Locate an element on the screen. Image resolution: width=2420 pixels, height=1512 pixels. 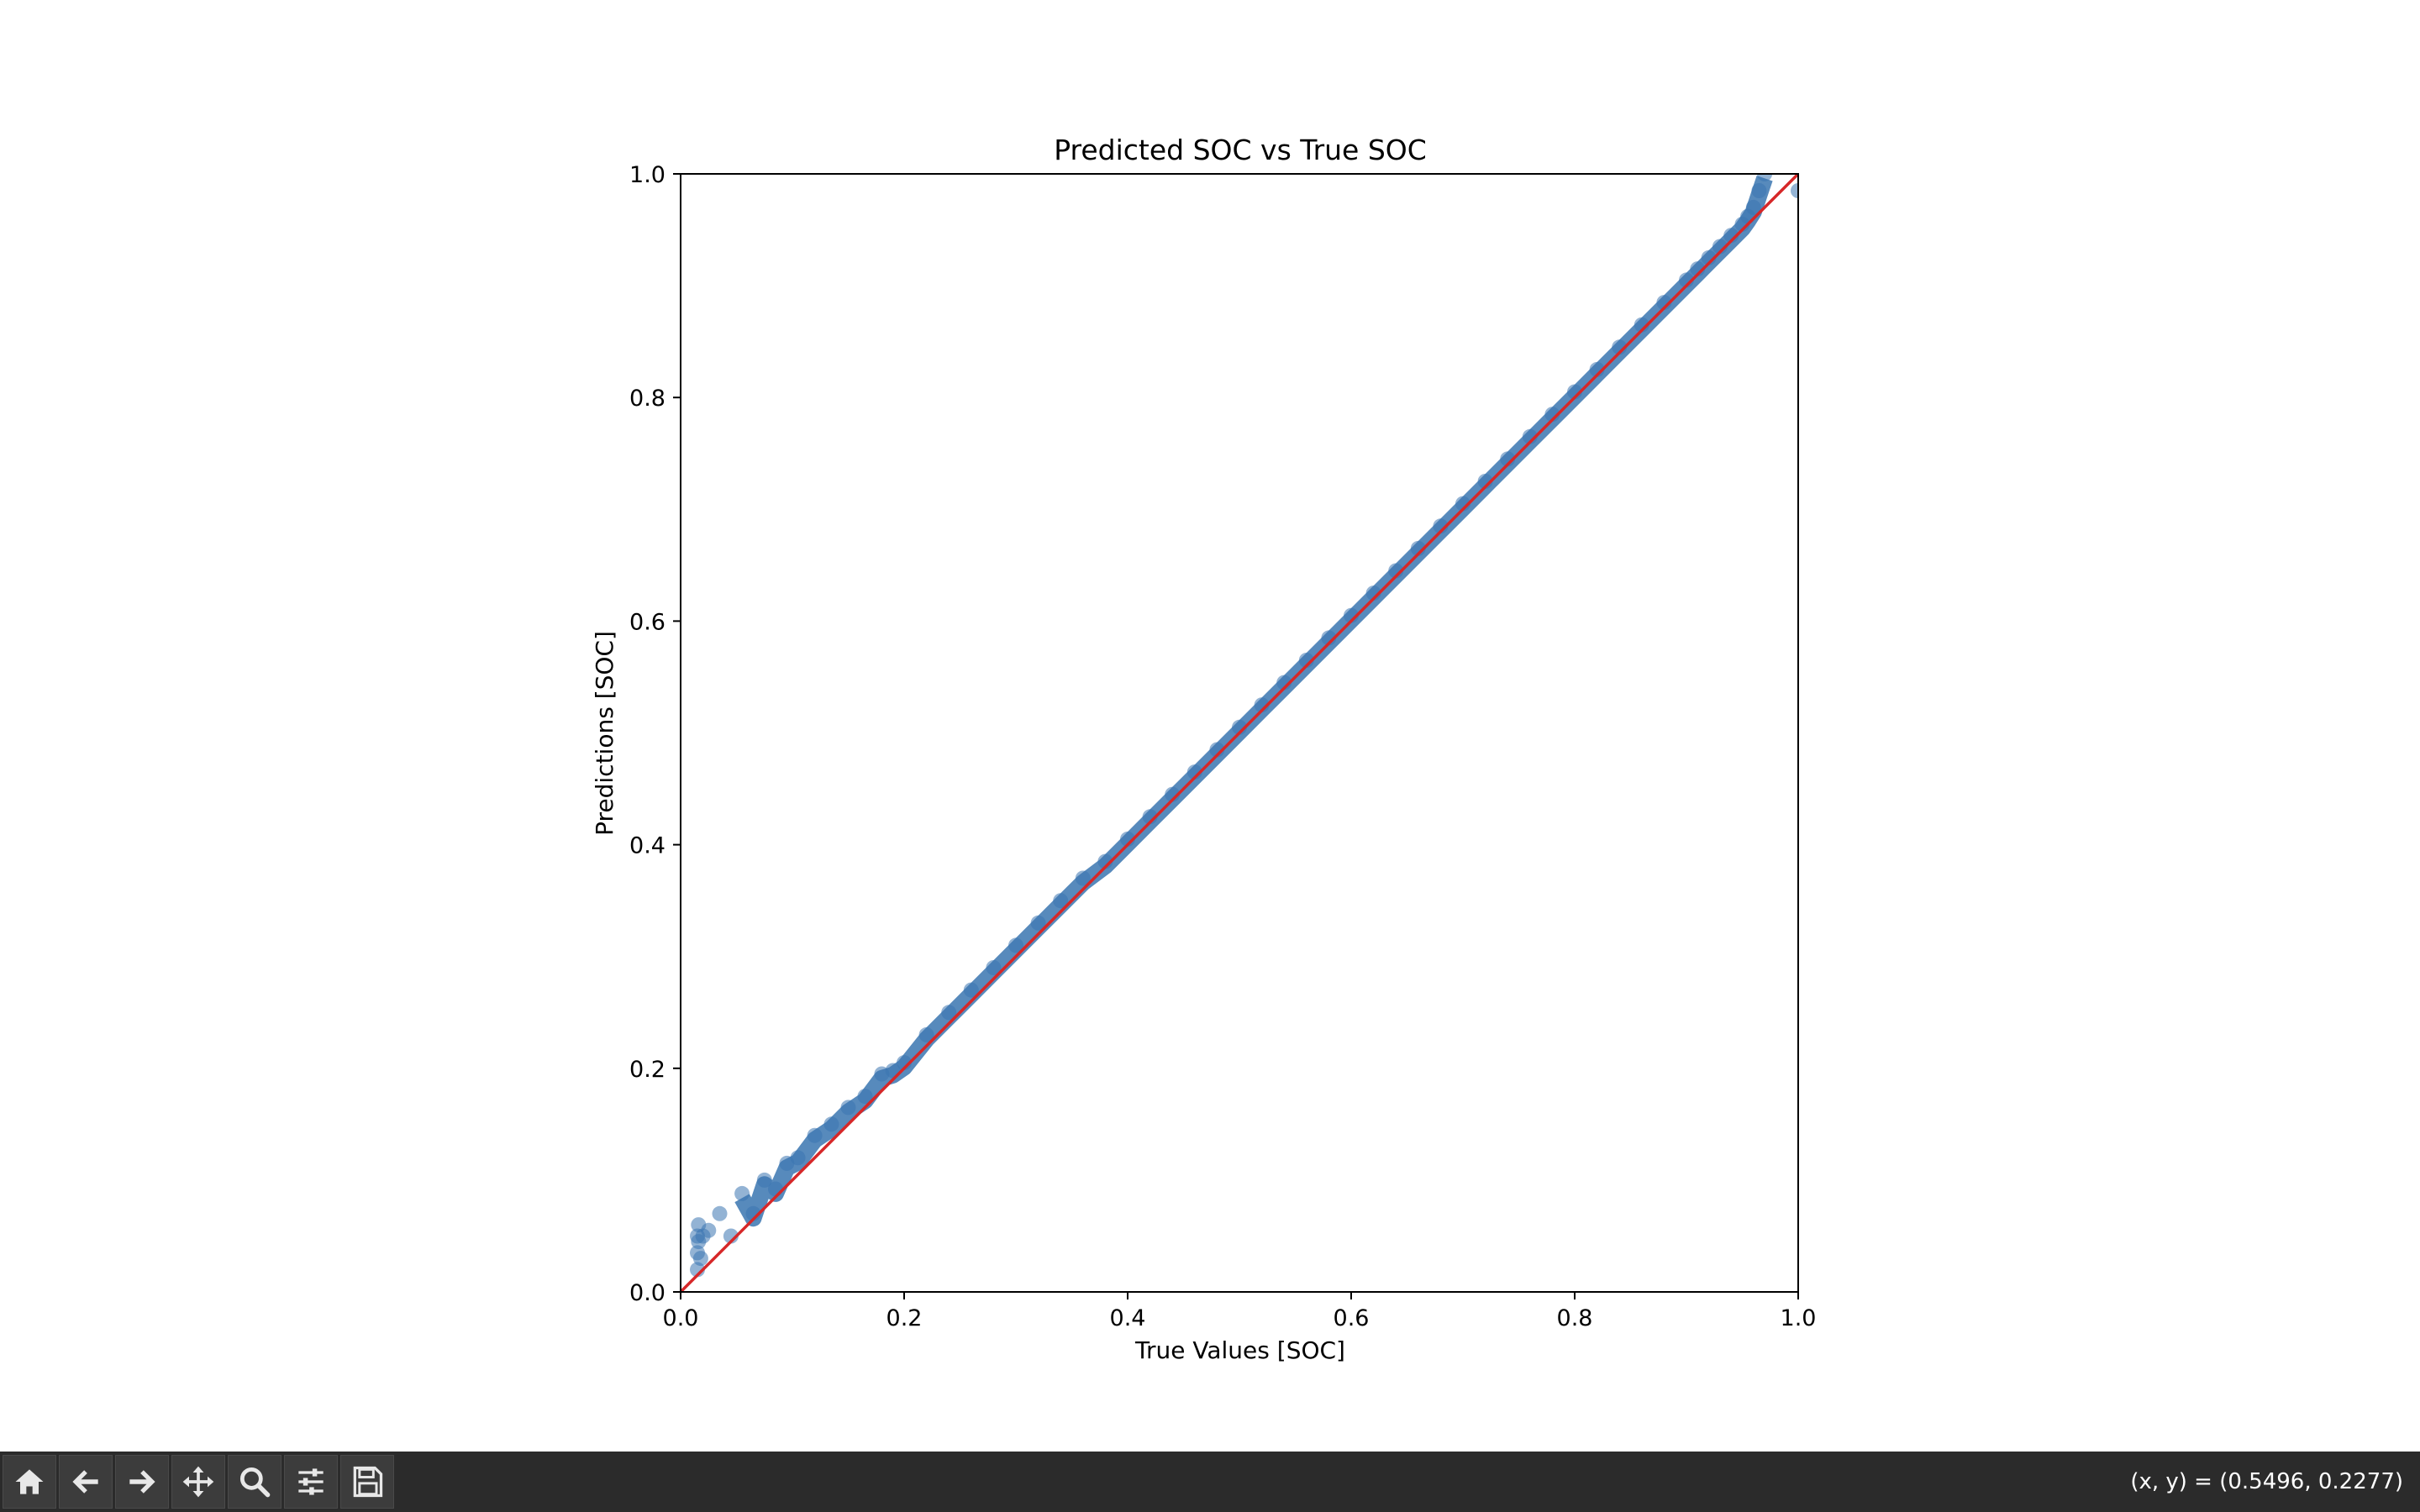
home-button is located at coordinates (29, 1482).